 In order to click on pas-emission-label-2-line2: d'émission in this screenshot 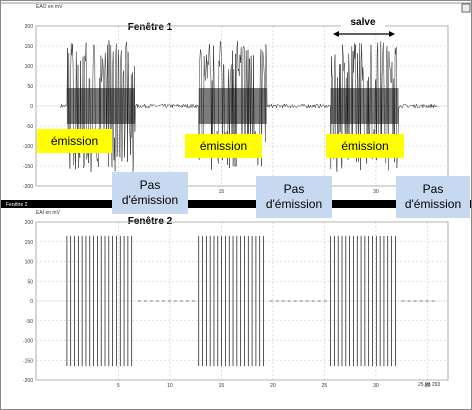, I will do `click(294, 204)`.